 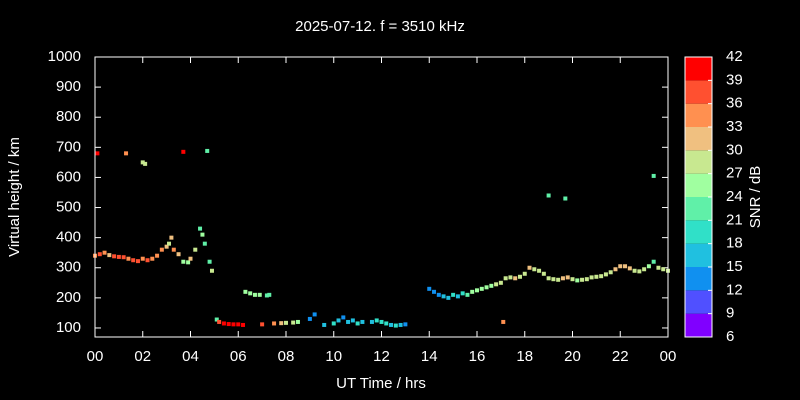 I want to click on colorbar-tick-label: 30, so click(x=734, y=149).